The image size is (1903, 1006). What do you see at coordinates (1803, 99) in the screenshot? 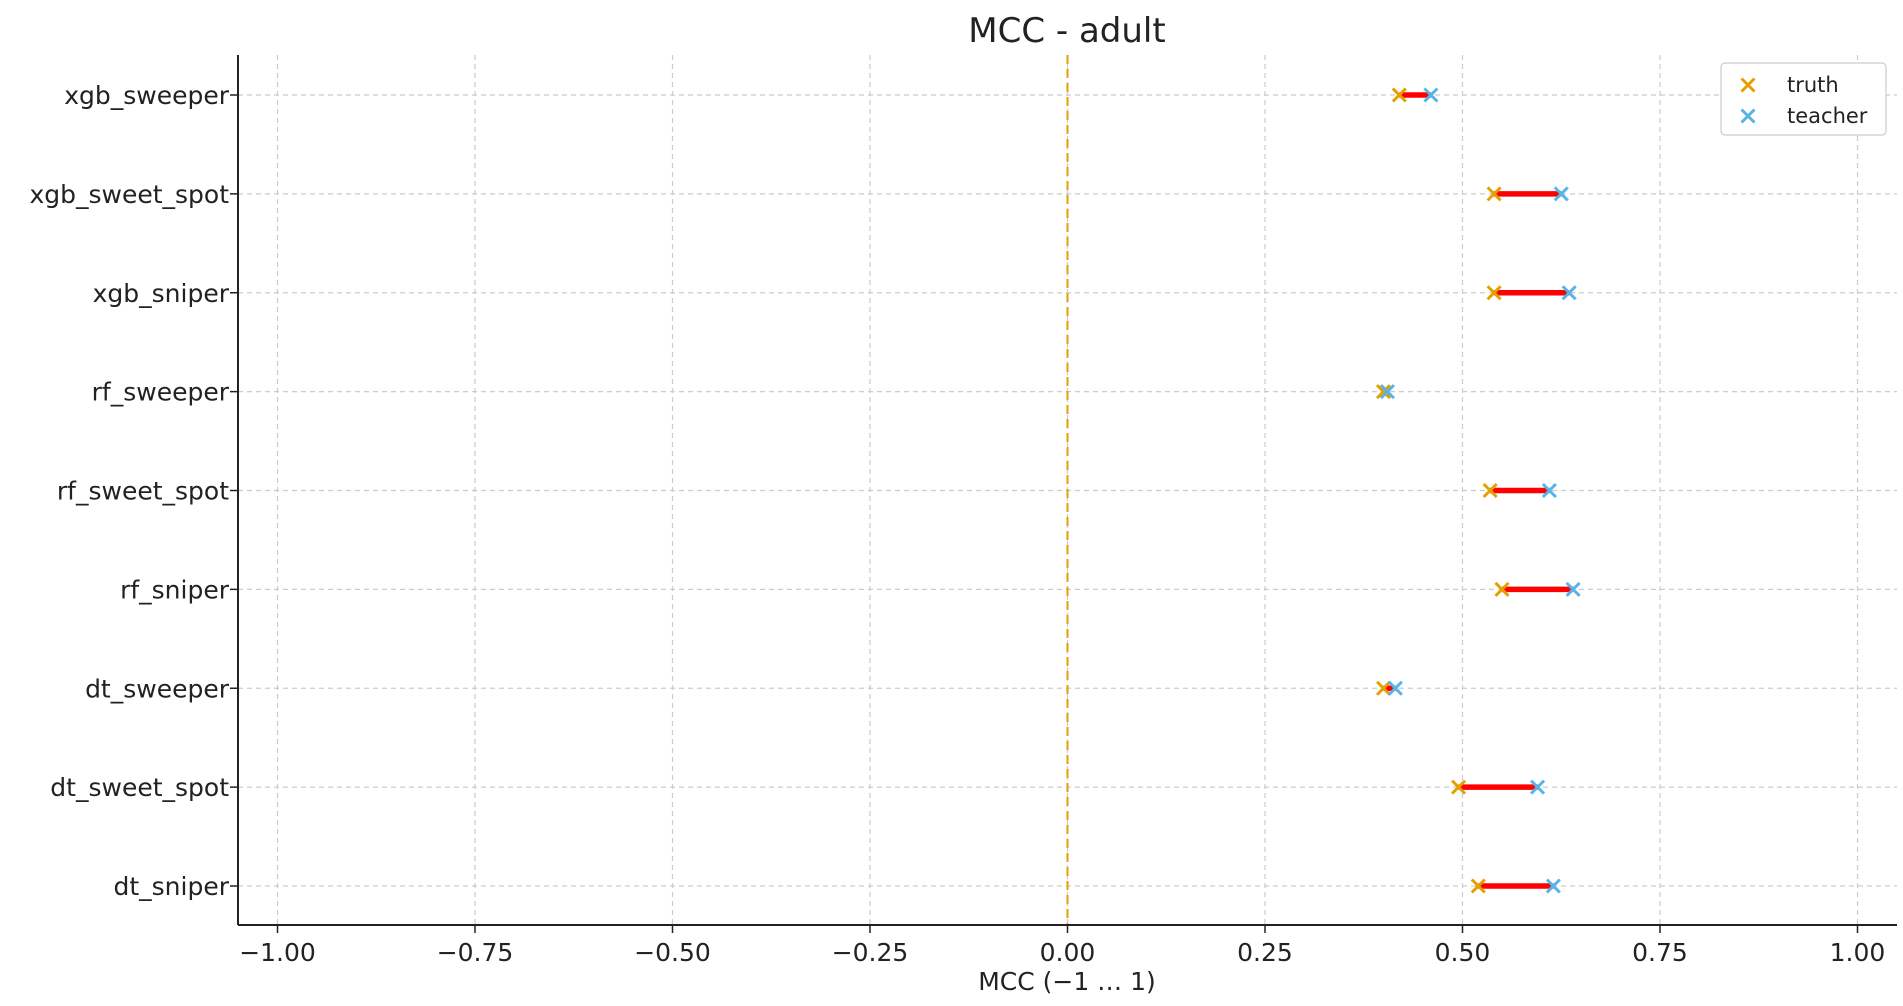
I see `legend-box` at bounding box center [1803, 99].